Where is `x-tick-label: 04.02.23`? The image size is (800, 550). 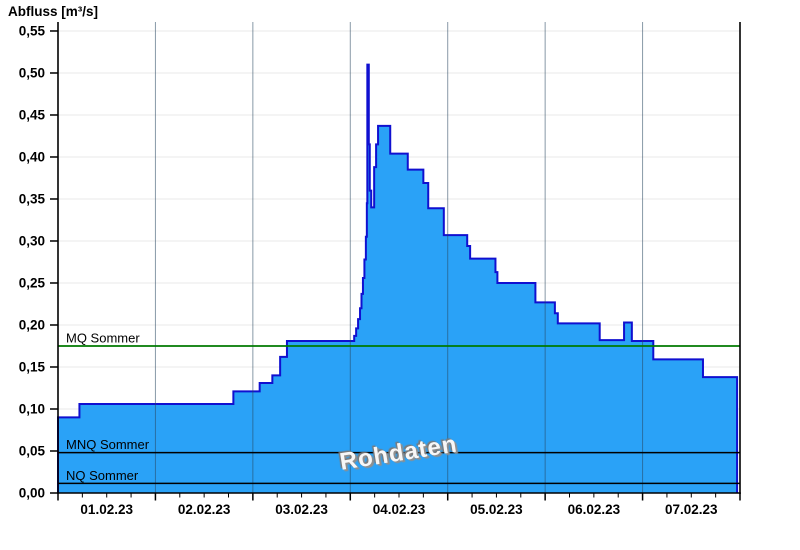
x-tick-label: 04.02.23 is located at coordinates (399, 509).